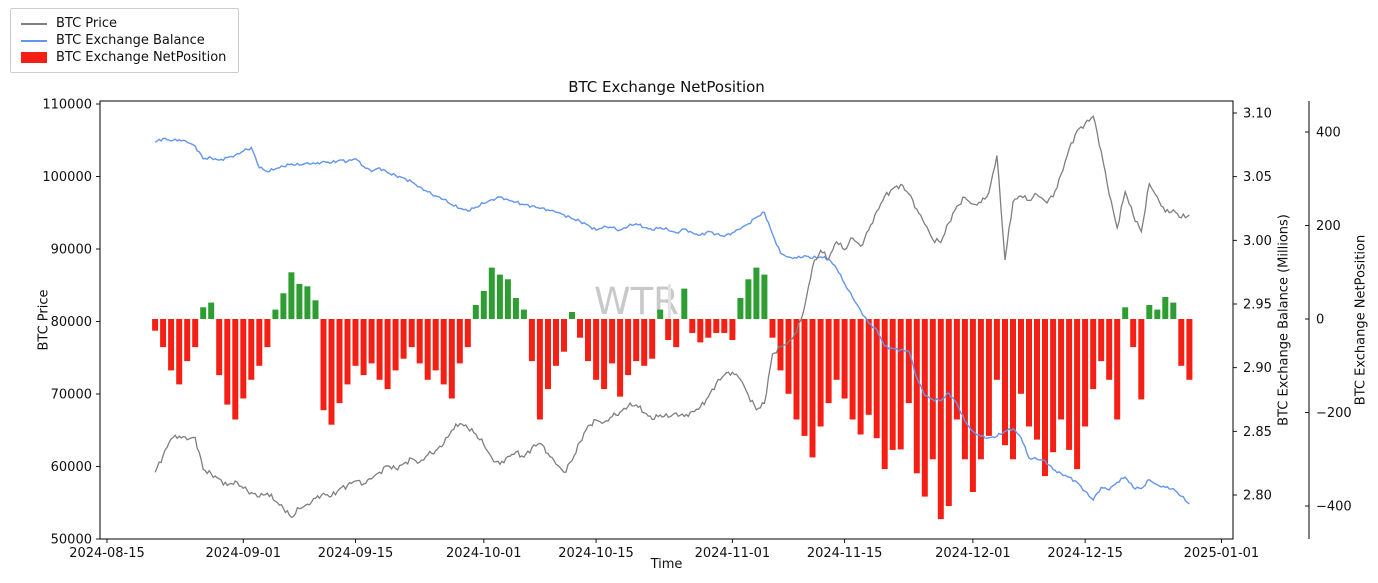 Image resolution: width=1378 pixels, height=583 pixels. Describe the element at coordinates (666, 87) in the screenshot. I see `chart-title: BTC Exchange NetPosition` at that location.